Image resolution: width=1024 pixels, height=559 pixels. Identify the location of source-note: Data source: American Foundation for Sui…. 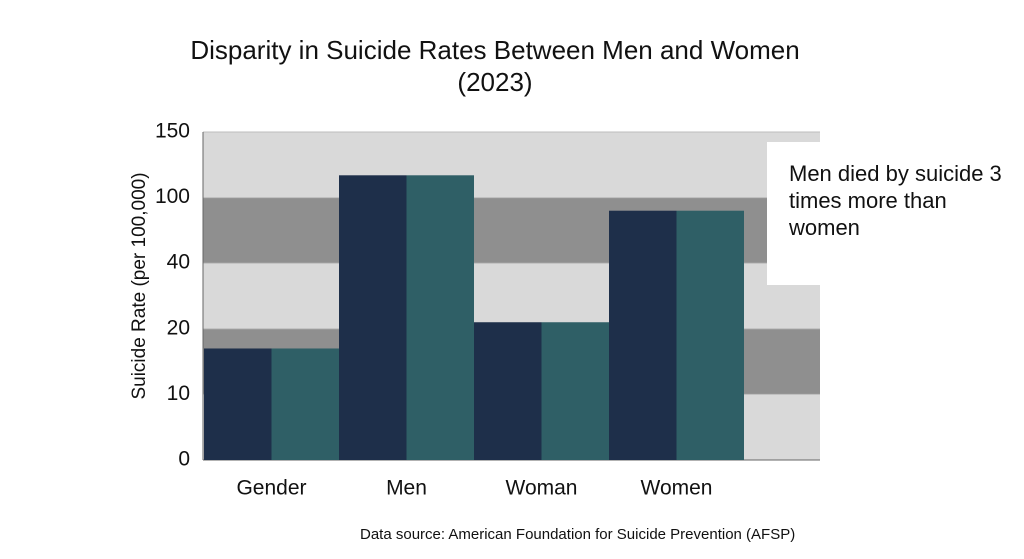
(578, 534).